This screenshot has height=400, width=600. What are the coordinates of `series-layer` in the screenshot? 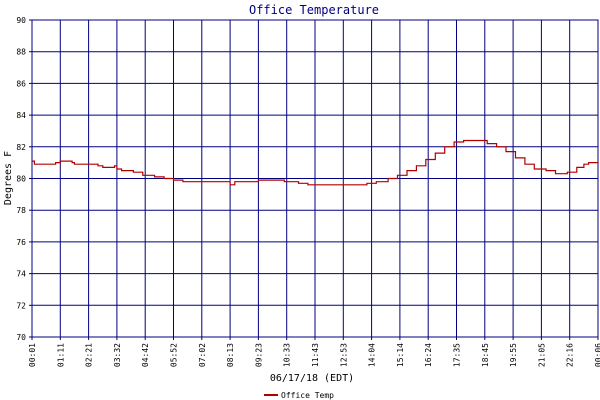 It's located at (315, 162).